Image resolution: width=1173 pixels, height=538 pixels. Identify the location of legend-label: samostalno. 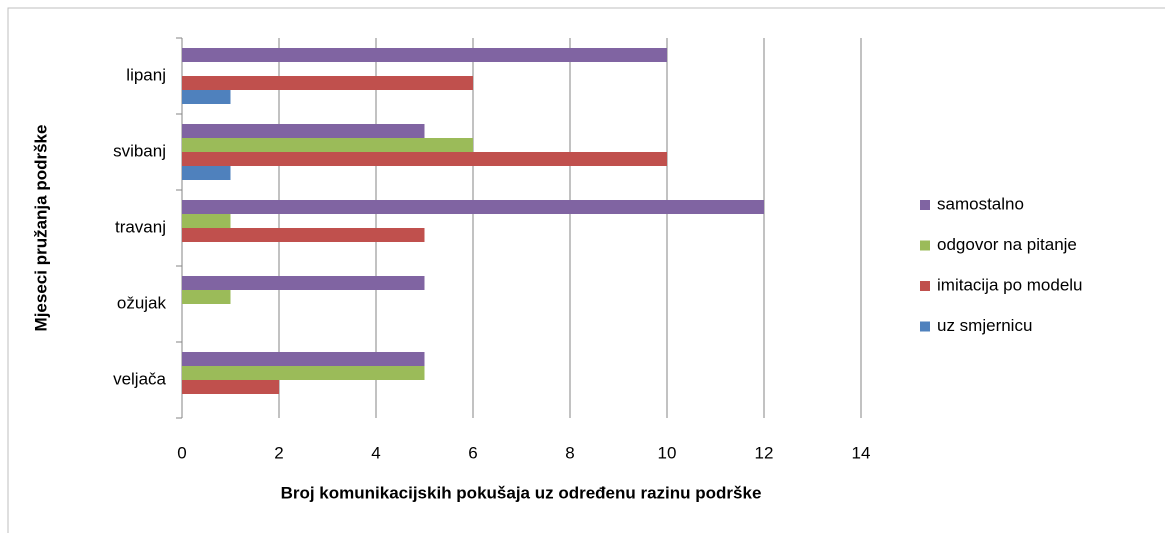
(980, 203).